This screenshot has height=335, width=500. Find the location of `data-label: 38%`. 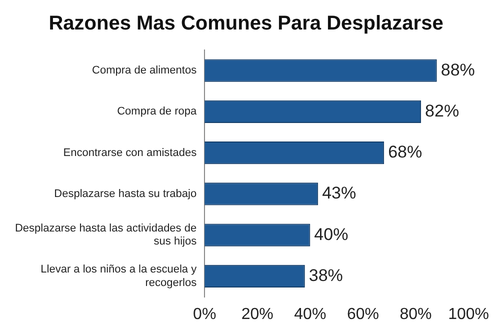

data-label: 38% is located at coordinates (325, 275).